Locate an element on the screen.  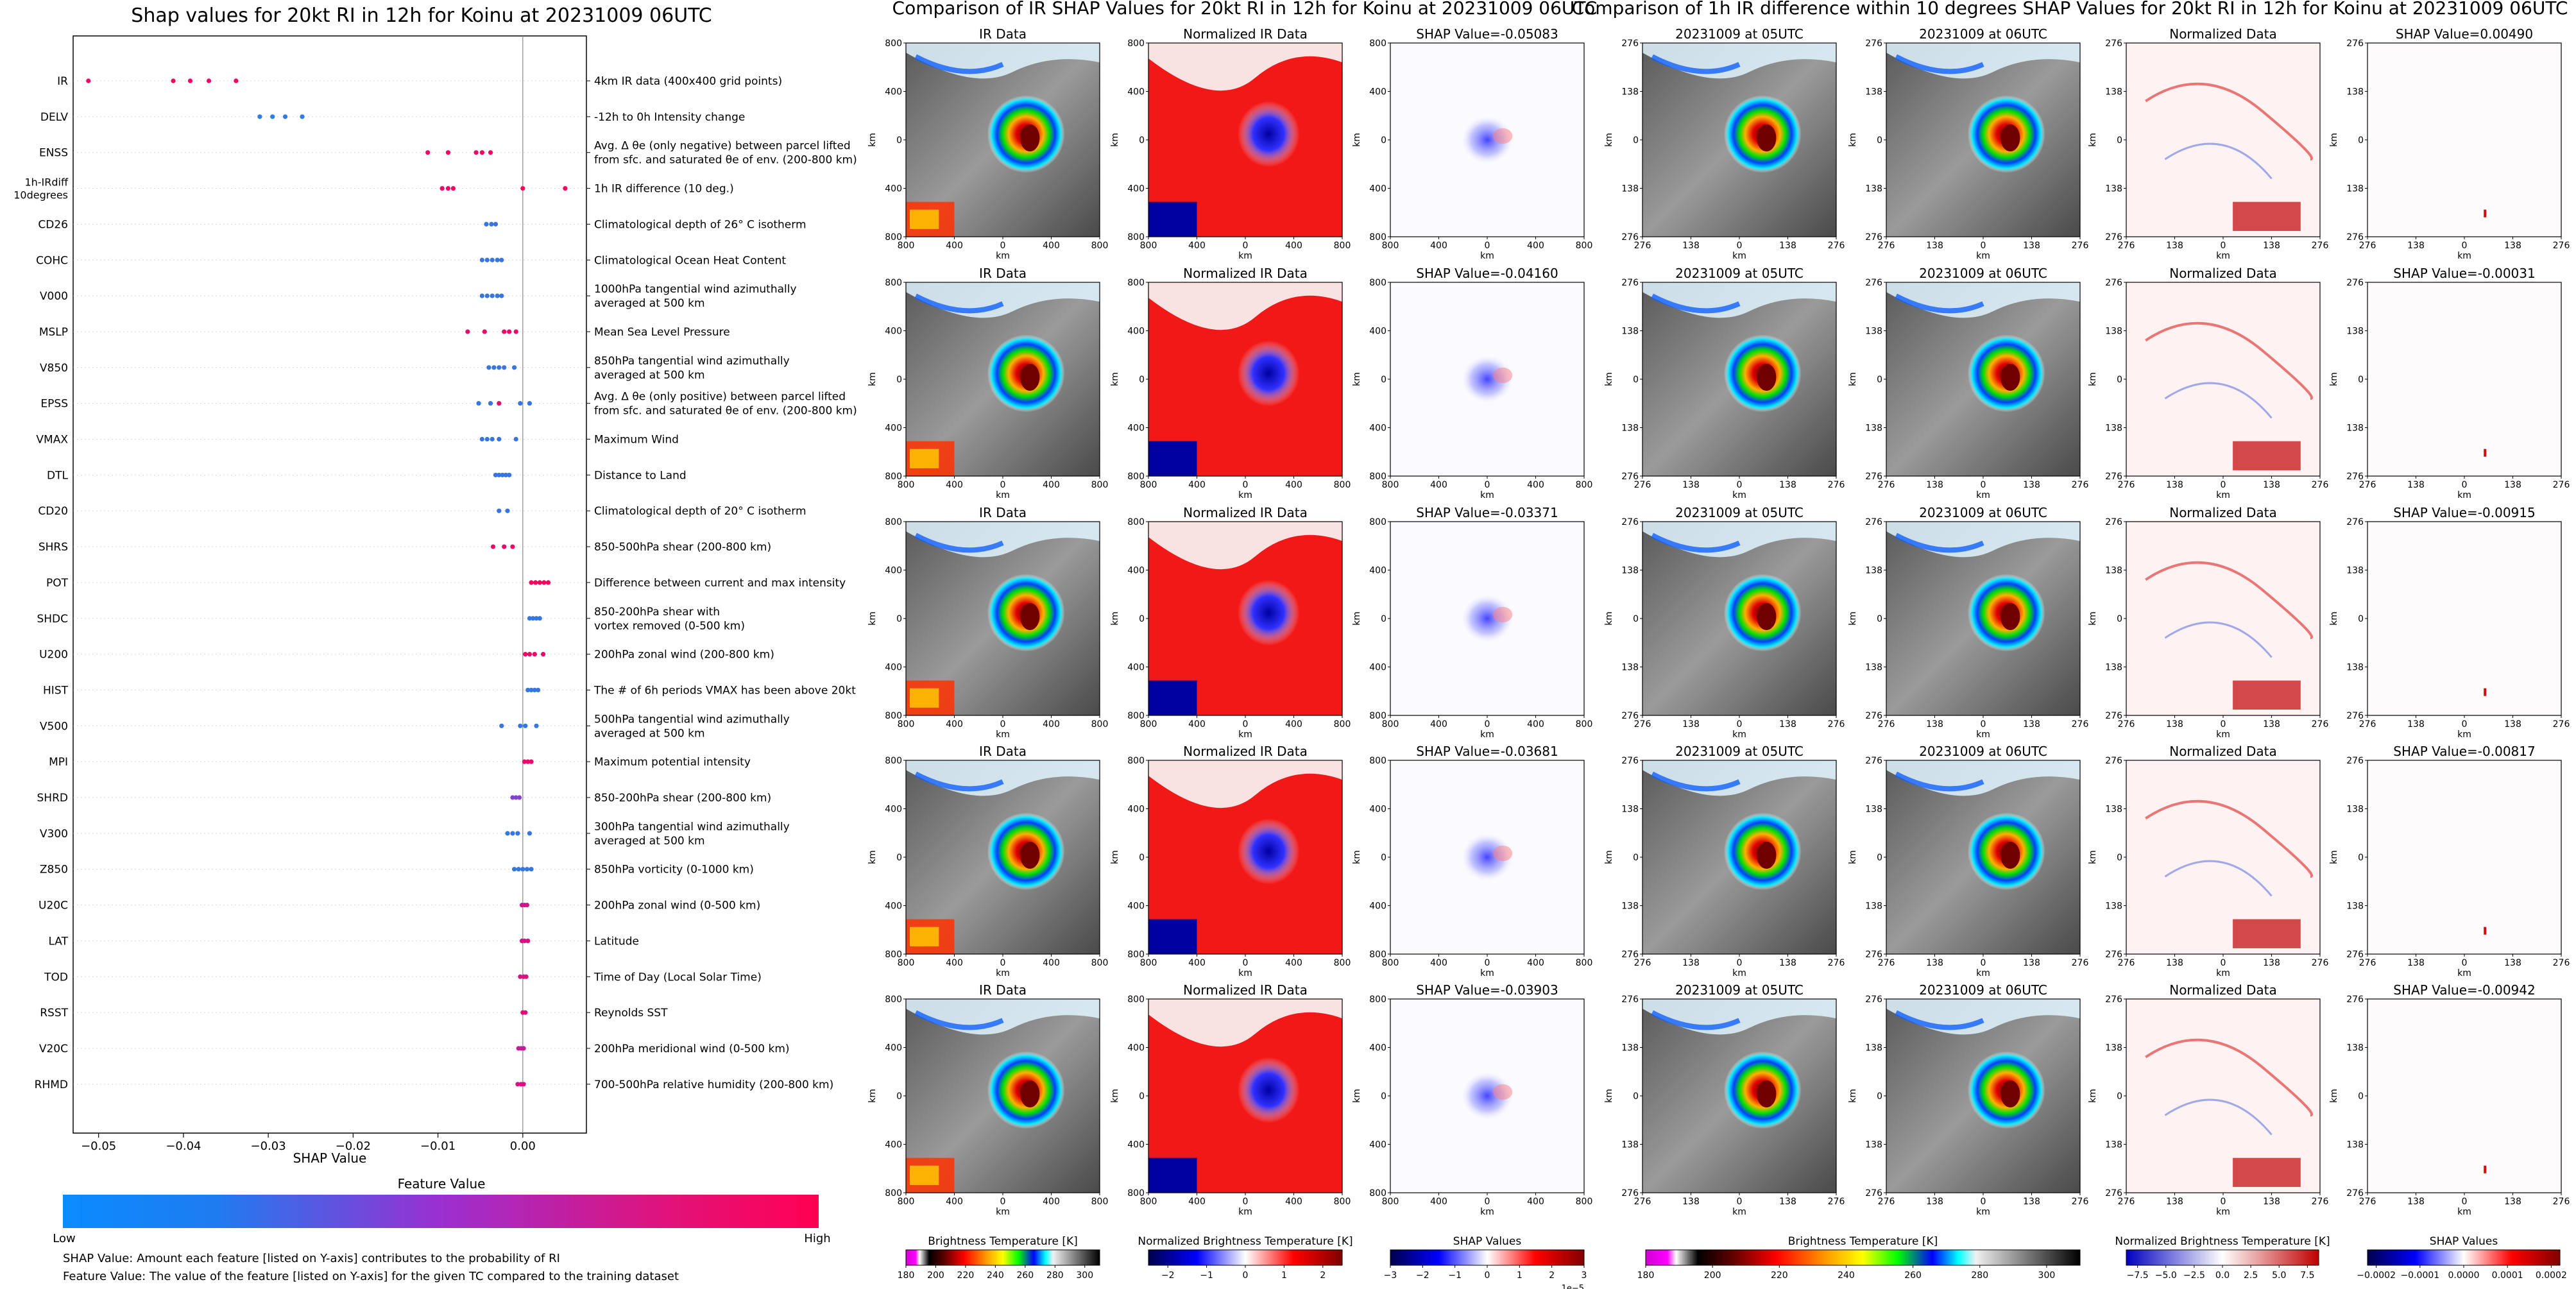
colorbar-tick-label: −0.0001 is located at coordinates (2419, 1275).